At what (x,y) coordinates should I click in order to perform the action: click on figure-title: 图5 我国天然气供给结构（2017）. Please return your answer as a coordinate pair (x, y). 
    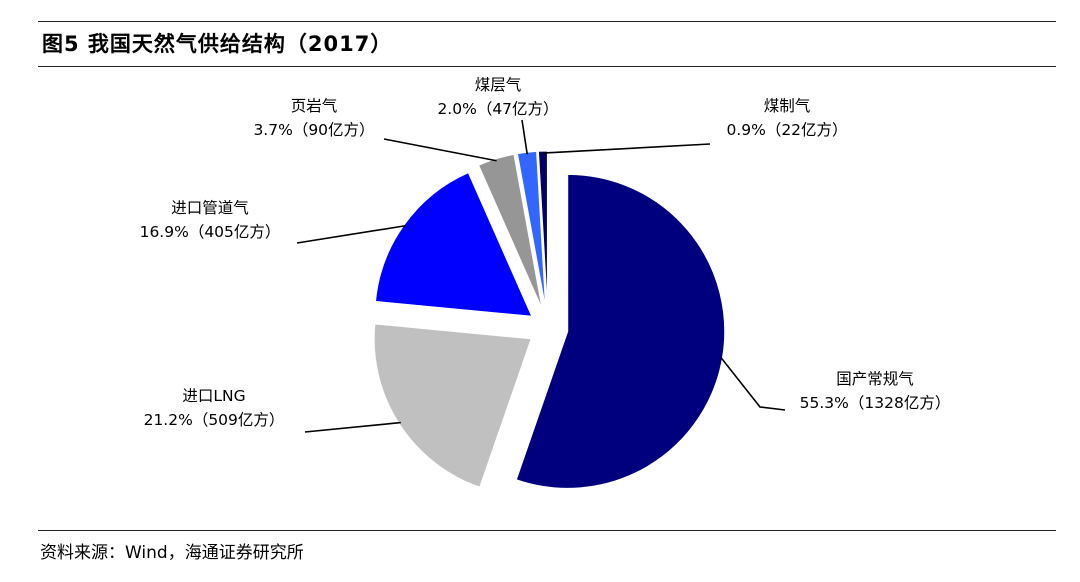
    Looking at the image, I should click on (217, 44).